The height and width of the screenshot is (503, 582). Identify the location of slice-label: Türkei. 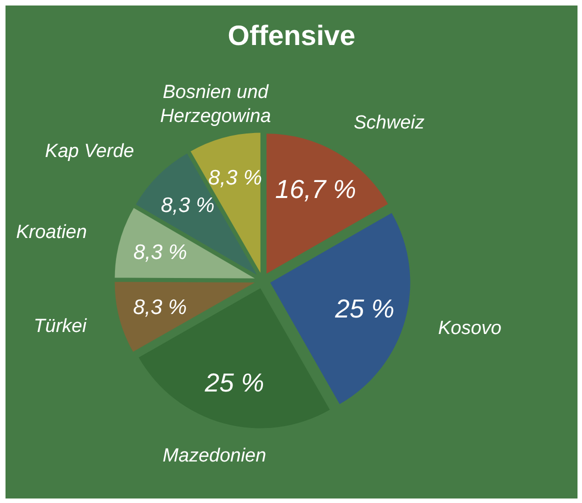
(61, 327).